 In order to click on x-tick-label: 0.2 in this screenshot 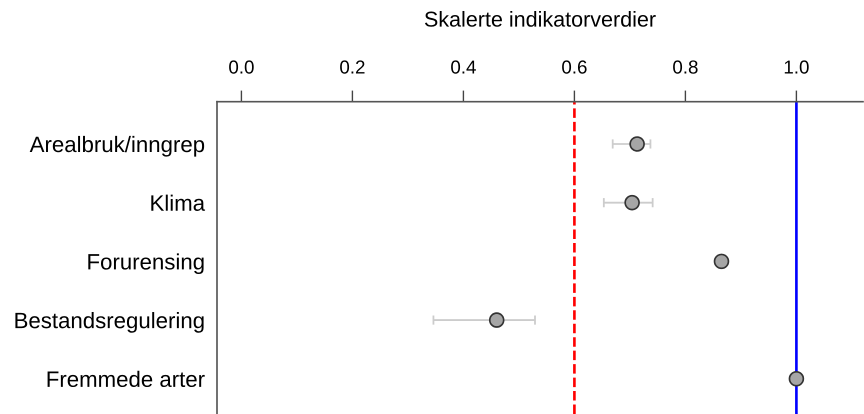, I will do `click(352, 67)`.